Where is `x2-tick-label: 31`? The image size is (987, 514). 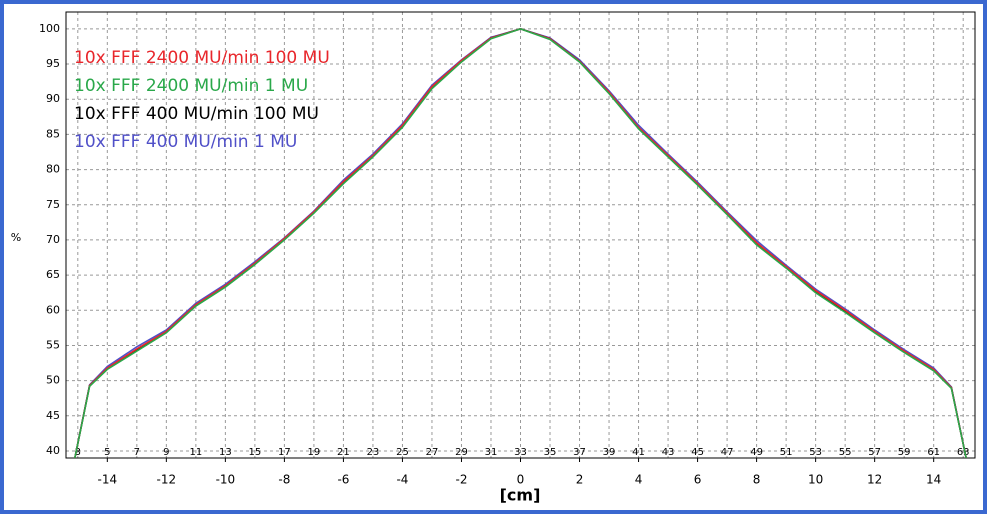
x2-tick-label: 31 is located at coordinates (491, 452).